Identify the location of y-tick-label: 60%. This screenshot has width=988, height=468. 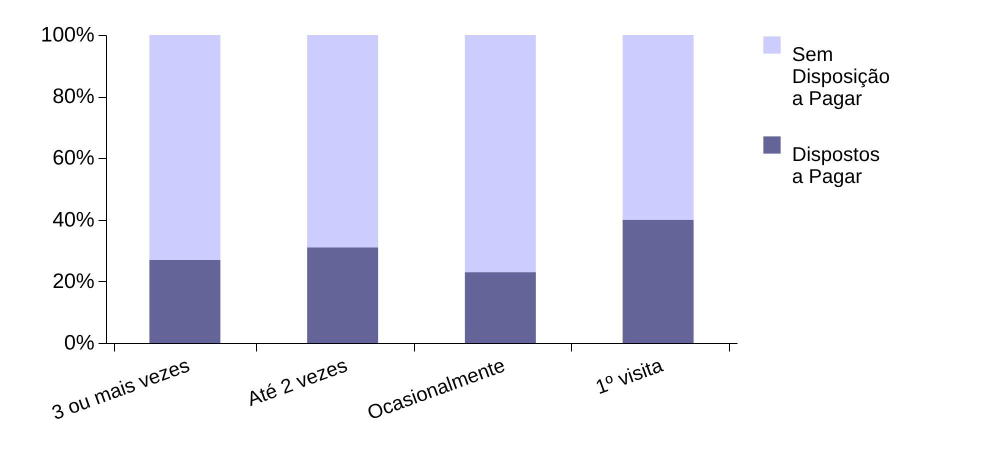
(73, 158).